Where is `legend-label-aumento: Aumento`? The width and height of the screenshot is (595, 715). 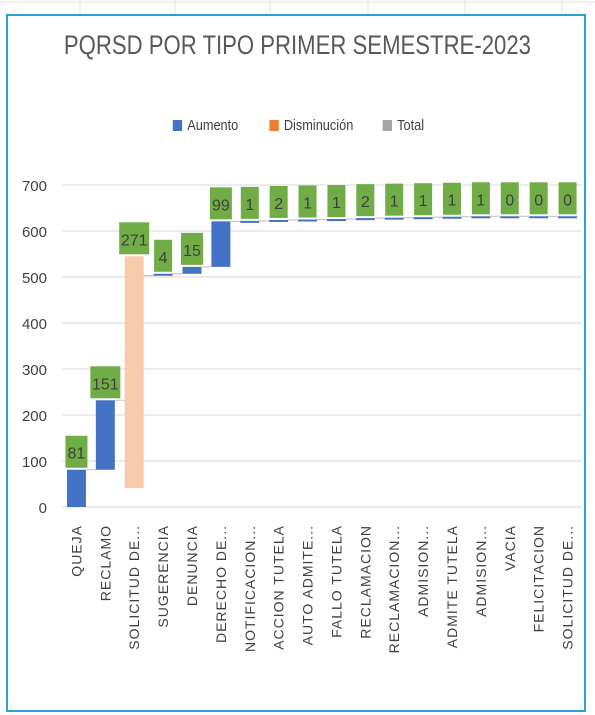
legend-label-aumento: Aumento is located at coordinates (213, 125).